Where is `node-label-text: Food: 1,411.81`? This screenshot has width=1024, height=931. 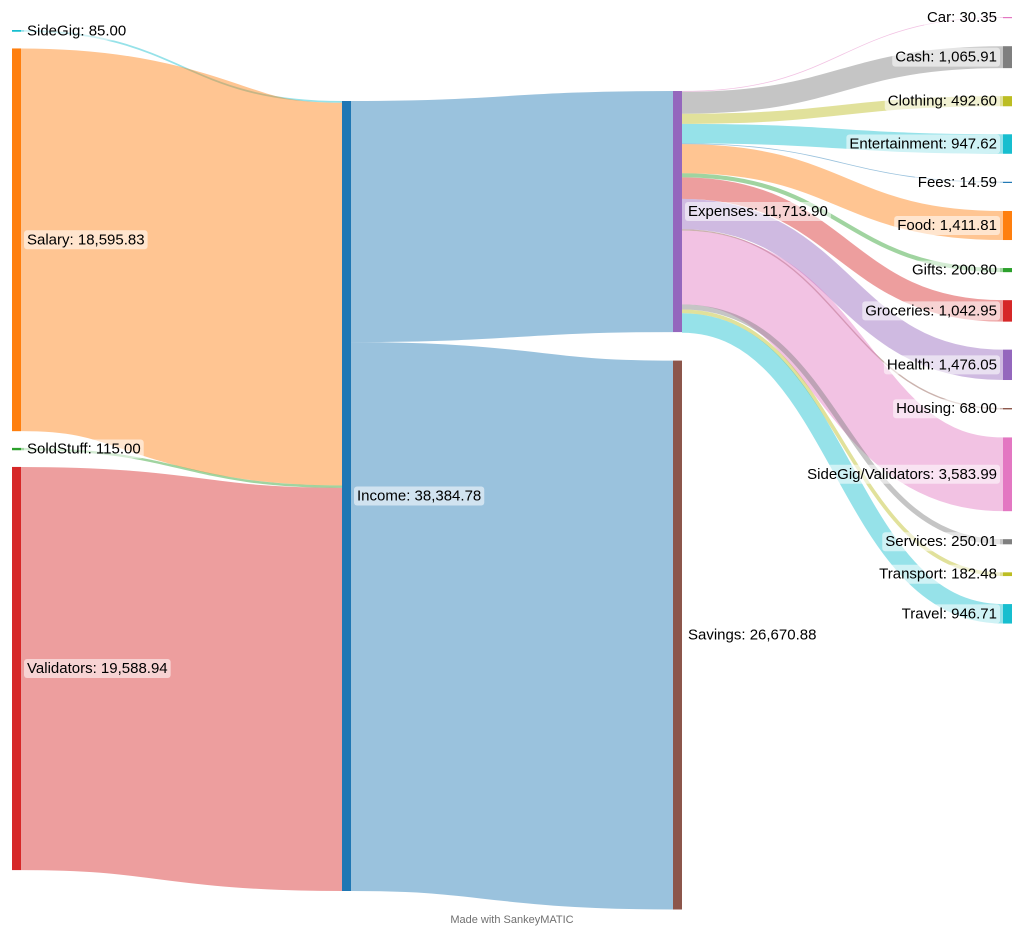 node-label-text: Food: 1,411.81 is located at coordinates (947, 225).